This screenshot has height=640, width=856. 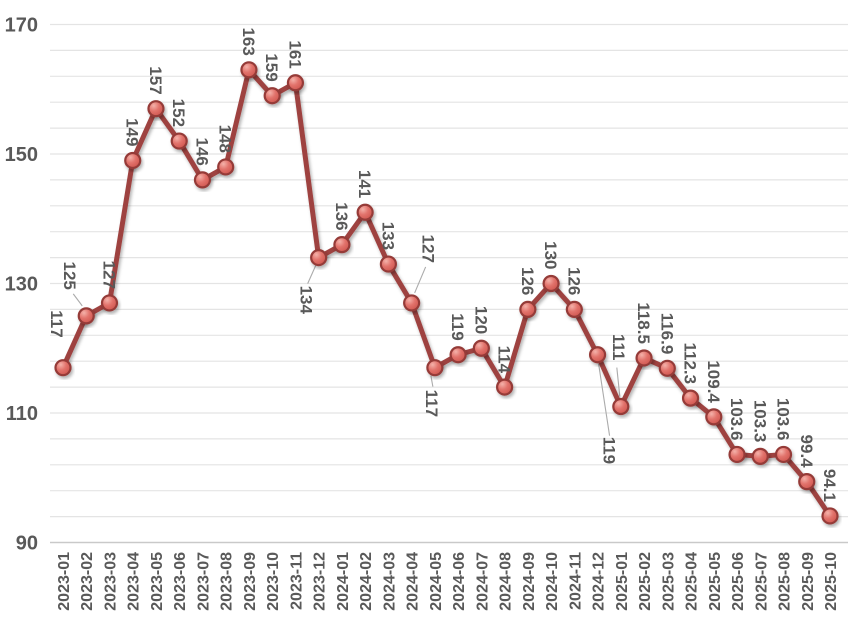 I want to click on x-axis-tick-label: 2023-05, so click(x=157, y=581).